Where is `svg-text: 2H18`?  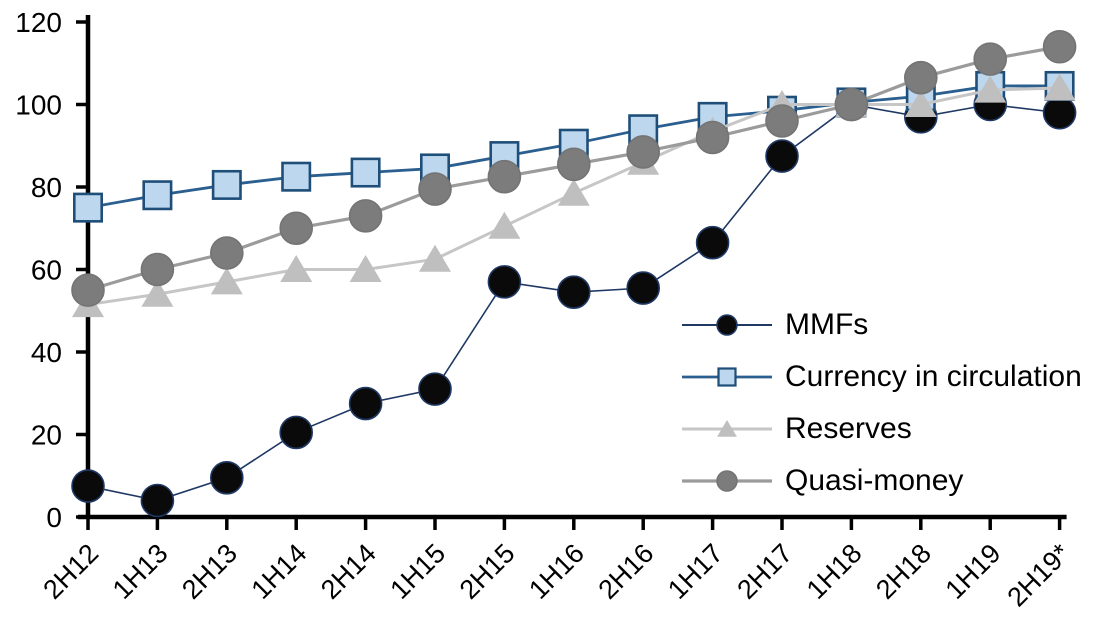 svg-text: 2H18 is located at coordinates (903, 571).